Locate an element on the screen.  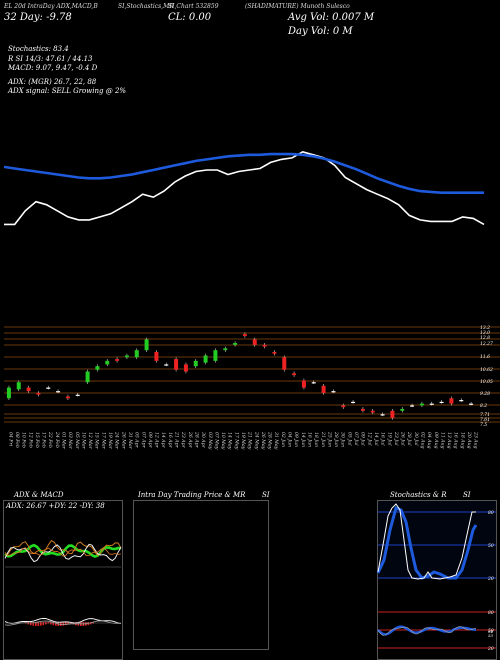
x-tick-label: 09 Jul is located at coordinates (363, 439).